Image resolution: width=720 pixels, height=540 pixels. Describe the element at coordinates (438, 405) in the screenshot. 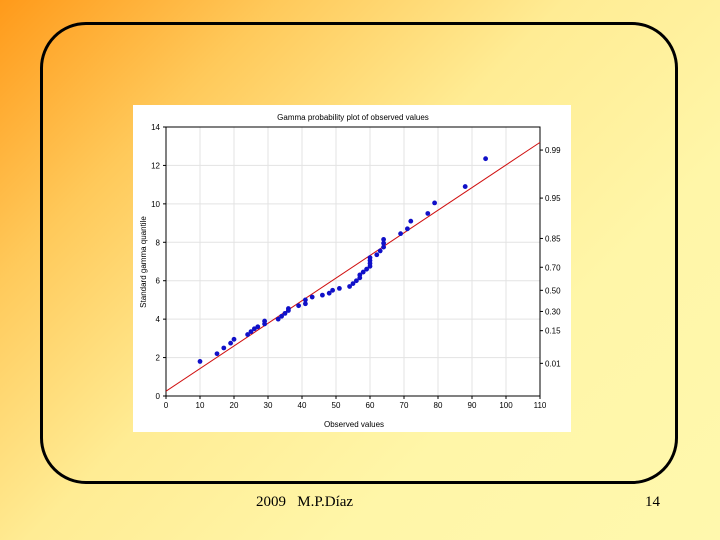

I see `x-tick-label: 80` at that location.